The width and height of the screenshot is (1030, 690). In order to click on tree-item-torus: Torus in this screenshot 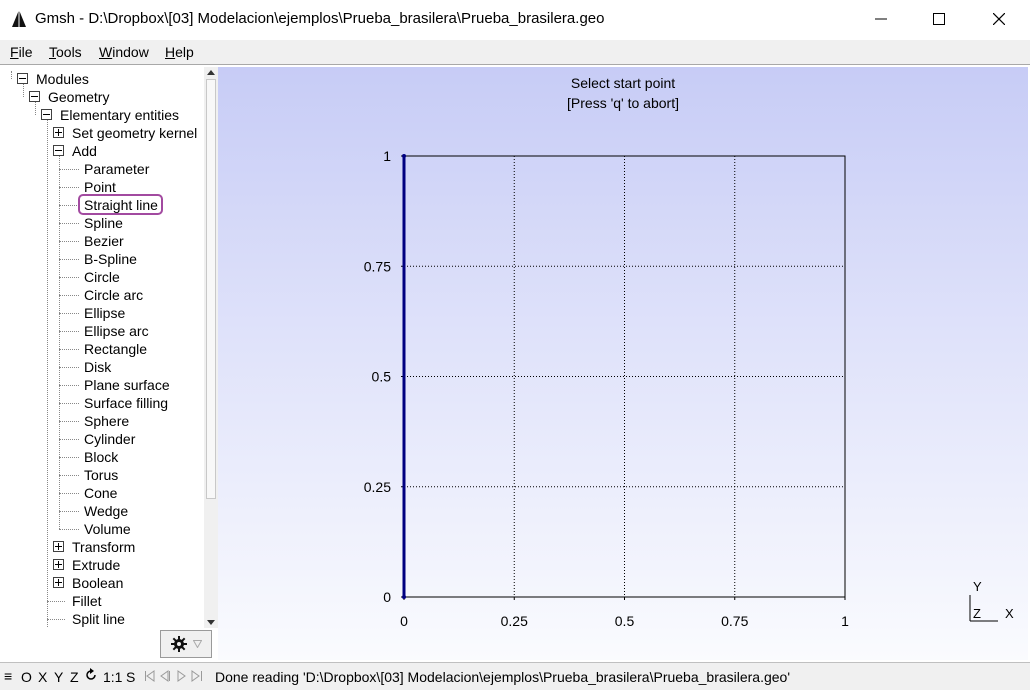, I will do `click(101, 475)`.